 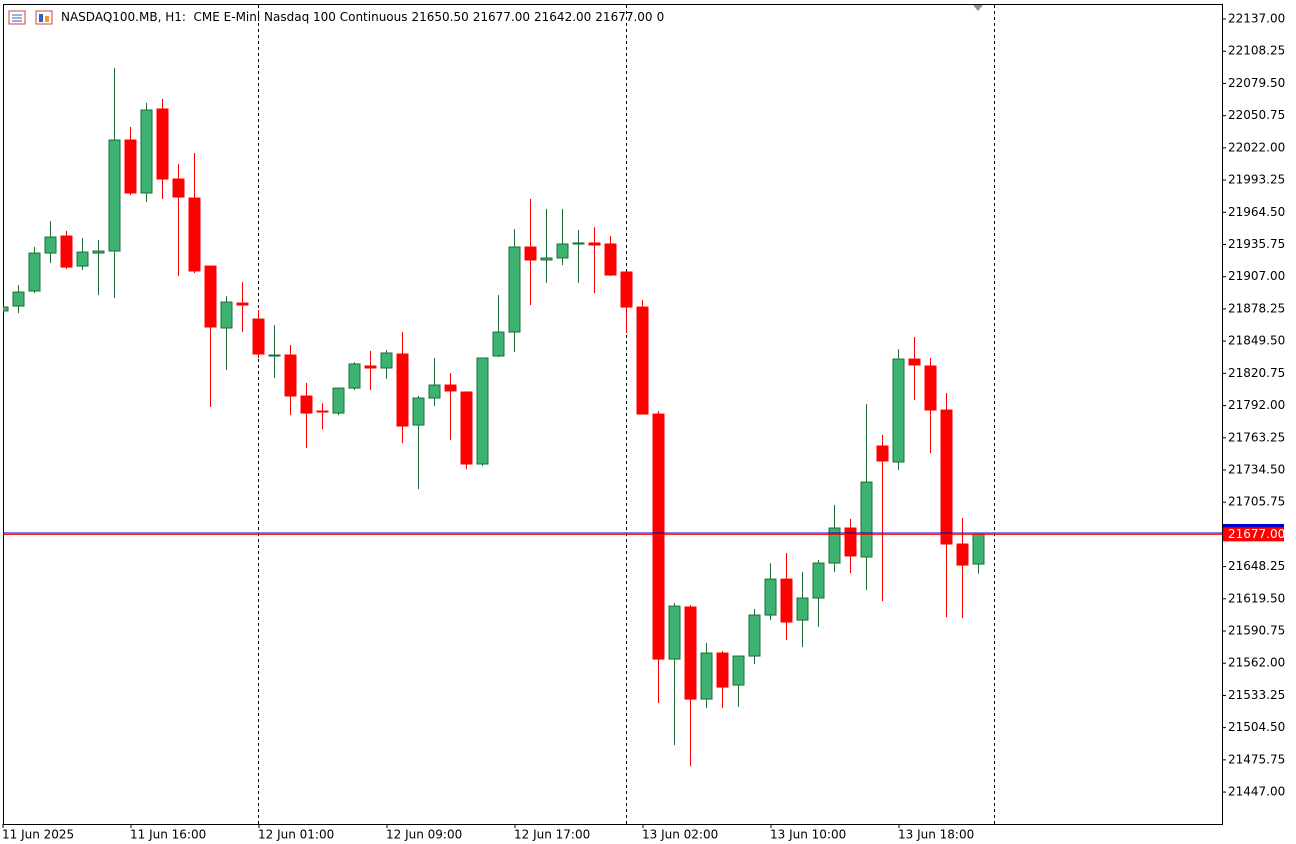 I want to click on y-tick-label: 21504.50, so click(x=1256, y=727).